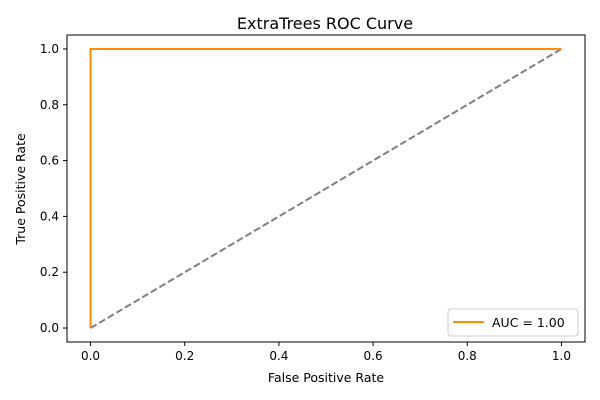 Image resolution: width=600 pixels, height=400 pixels. What do you see at coordinates (373, 356) in the screenshot?
I see `x-tick-label: 0.6` at bounding box center [373, 356].